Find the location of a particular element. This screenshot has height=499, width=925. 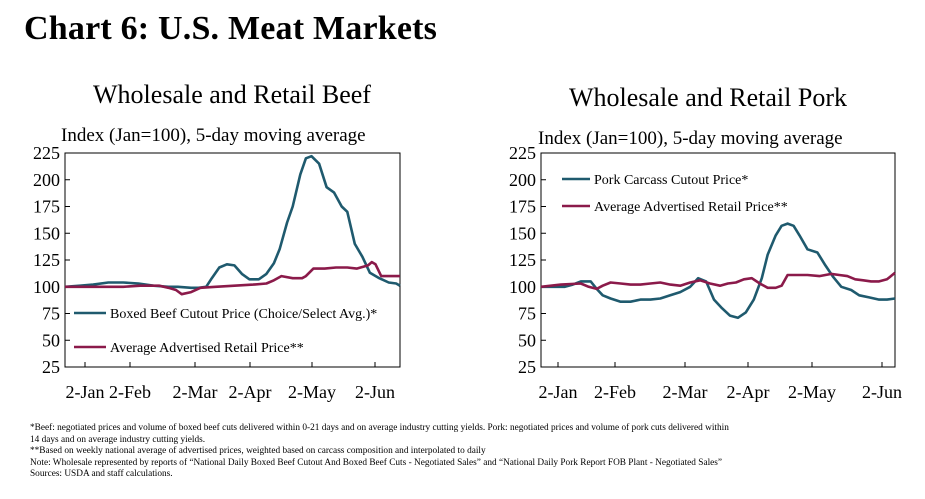

page-title: Chart 6: U.S. Meat Markets is located at coordinates (231, 28).